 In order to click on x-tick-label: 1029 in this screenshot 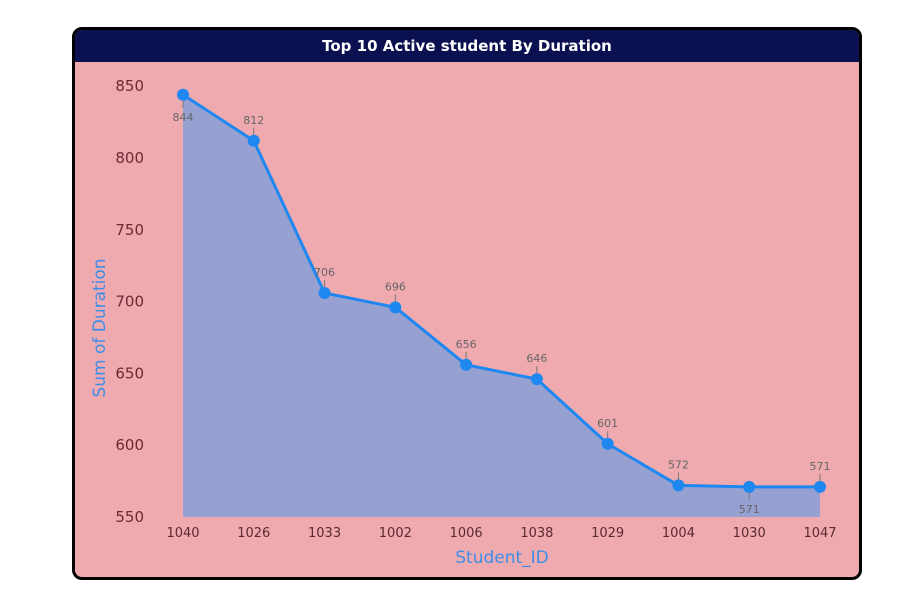, I will do `click(607, 533)`.